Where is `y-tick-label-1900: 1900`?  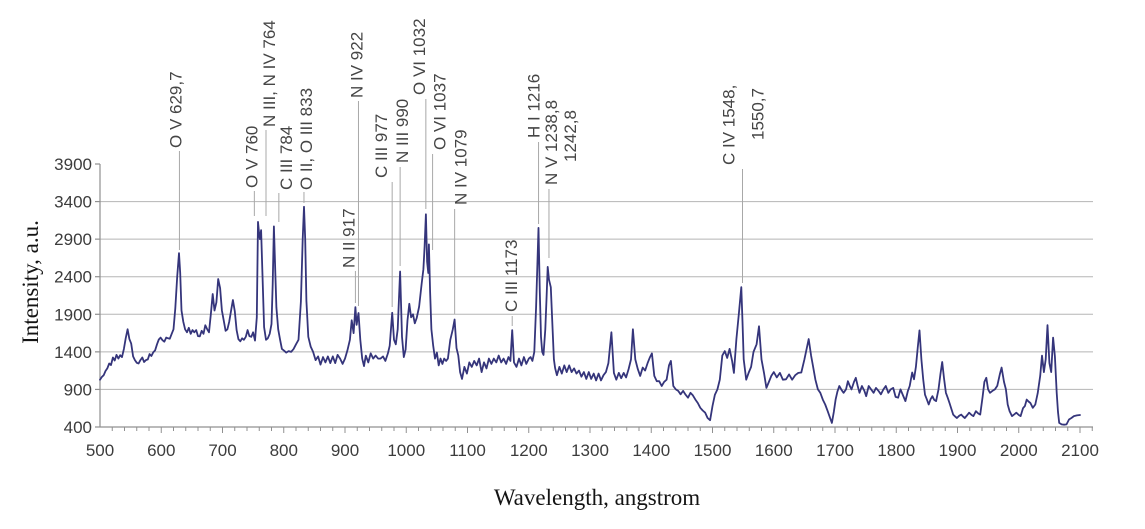 y-tick-label-1900: 1900 is located at coordinates (73, 314).